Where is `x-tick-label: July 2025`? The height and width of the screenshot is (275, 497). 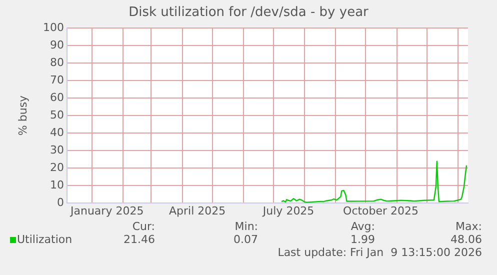
x-tick-label: July 2025 is located at coordinates (288, 211).